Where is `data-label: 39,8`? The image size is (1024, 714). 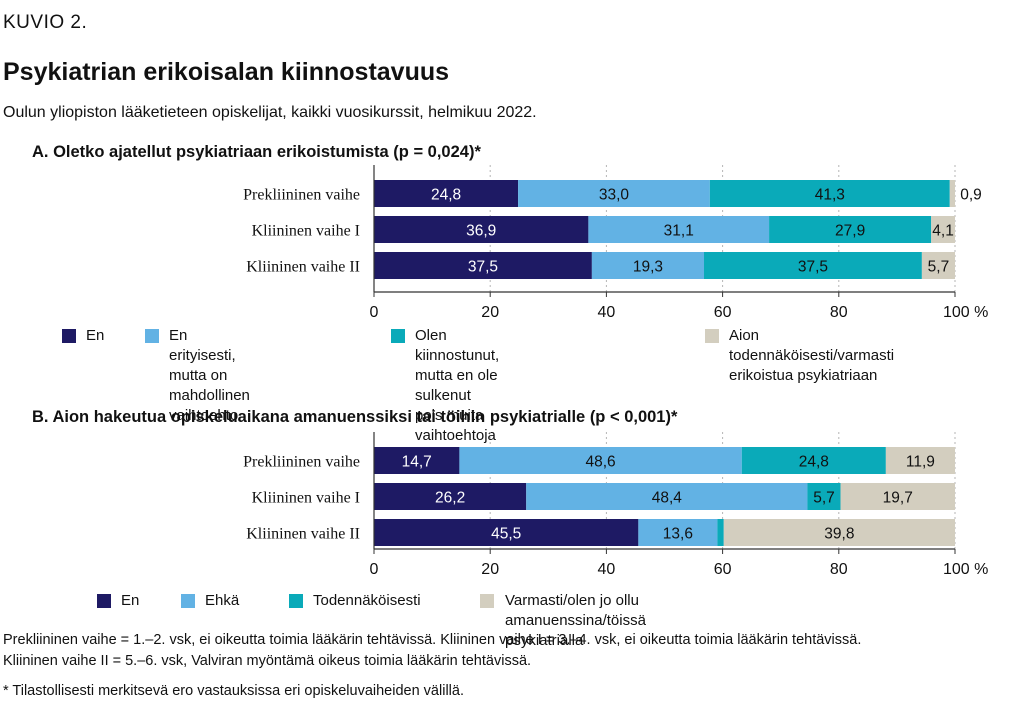
data-label: 39,8 is located at coordinates (839, 534).